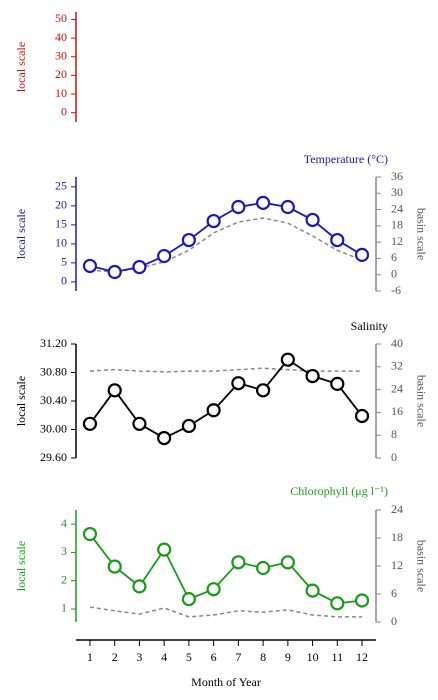  I want to click on y2-tick-label: 40, so click(397, 343).